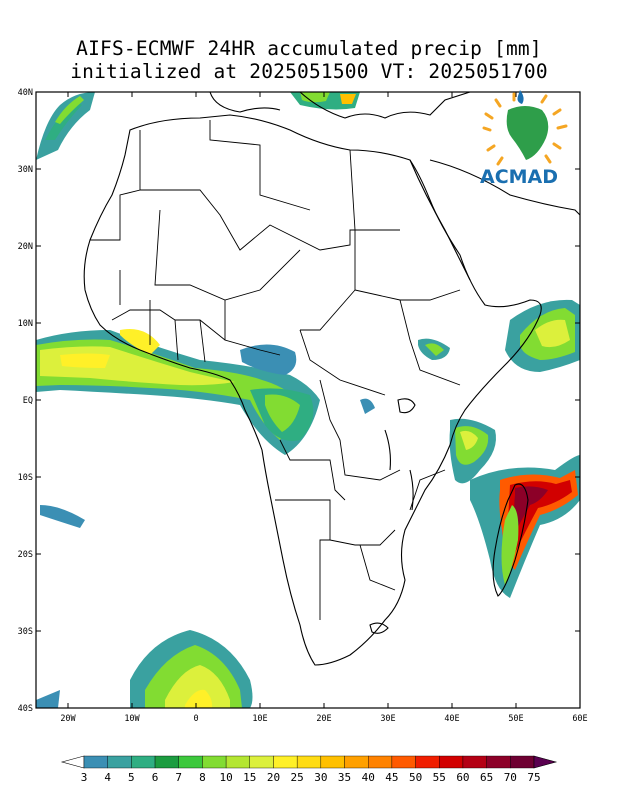  Describe the element at coordinates (311, 777) in the screenshot. I see `colorbar-labels: 3 4 5 6 7 8 10 15 20 25 30 35 40 45 50 55 60 65 70 75` at that location.